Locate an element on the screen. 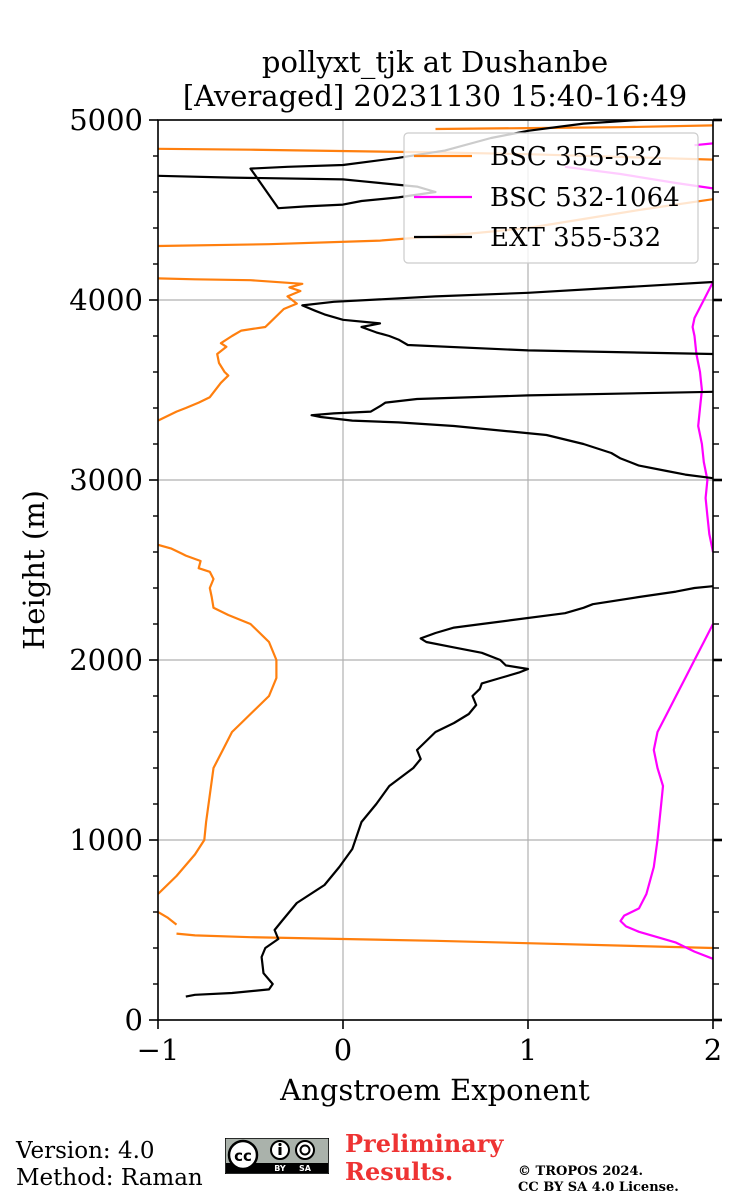 This screenshot has height=1200, width=750. cc-by-sa-logo: cc BY SA is located at coordinates (277, 1156).